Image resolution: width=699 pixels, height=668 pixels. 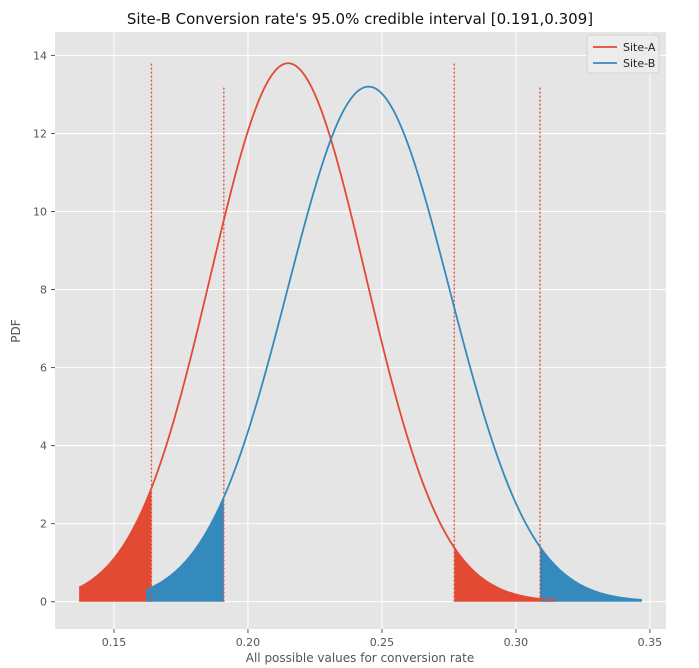 What do you see at coordinates (360, 658) in the screenshot?
I see `x-axis-label: All possible values for conversion rate` at bounding box center [360, 658].